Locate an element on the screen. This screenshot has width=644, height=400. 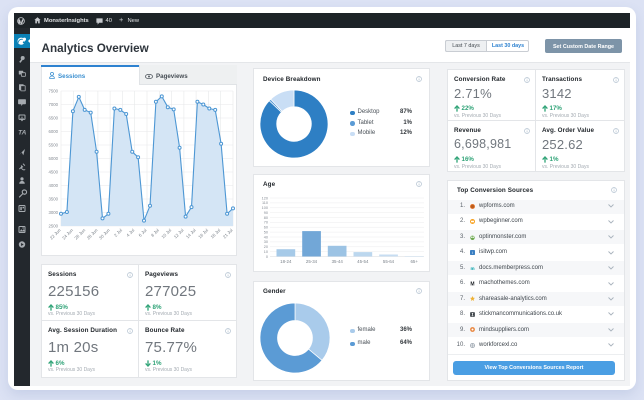
svg-text: 100 is located at coordinates (265, 208).